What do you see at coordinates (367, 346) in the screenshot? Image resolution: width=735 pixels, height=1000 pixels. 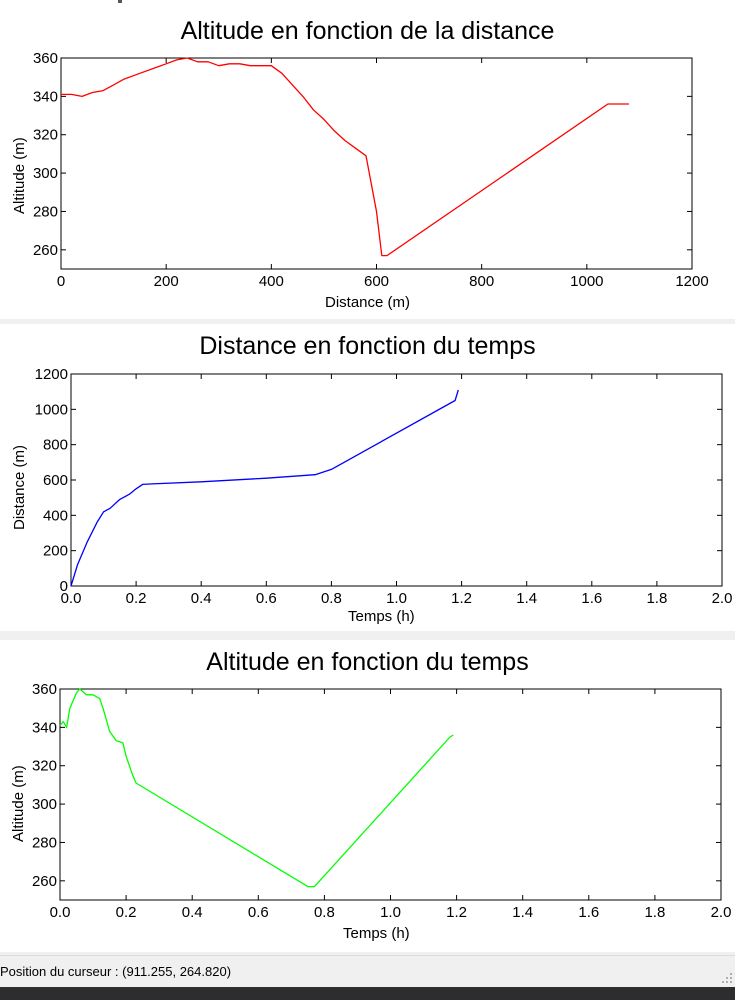 I see `chart-title: Distance en fonction du temps` at bounding box center [367, 346].